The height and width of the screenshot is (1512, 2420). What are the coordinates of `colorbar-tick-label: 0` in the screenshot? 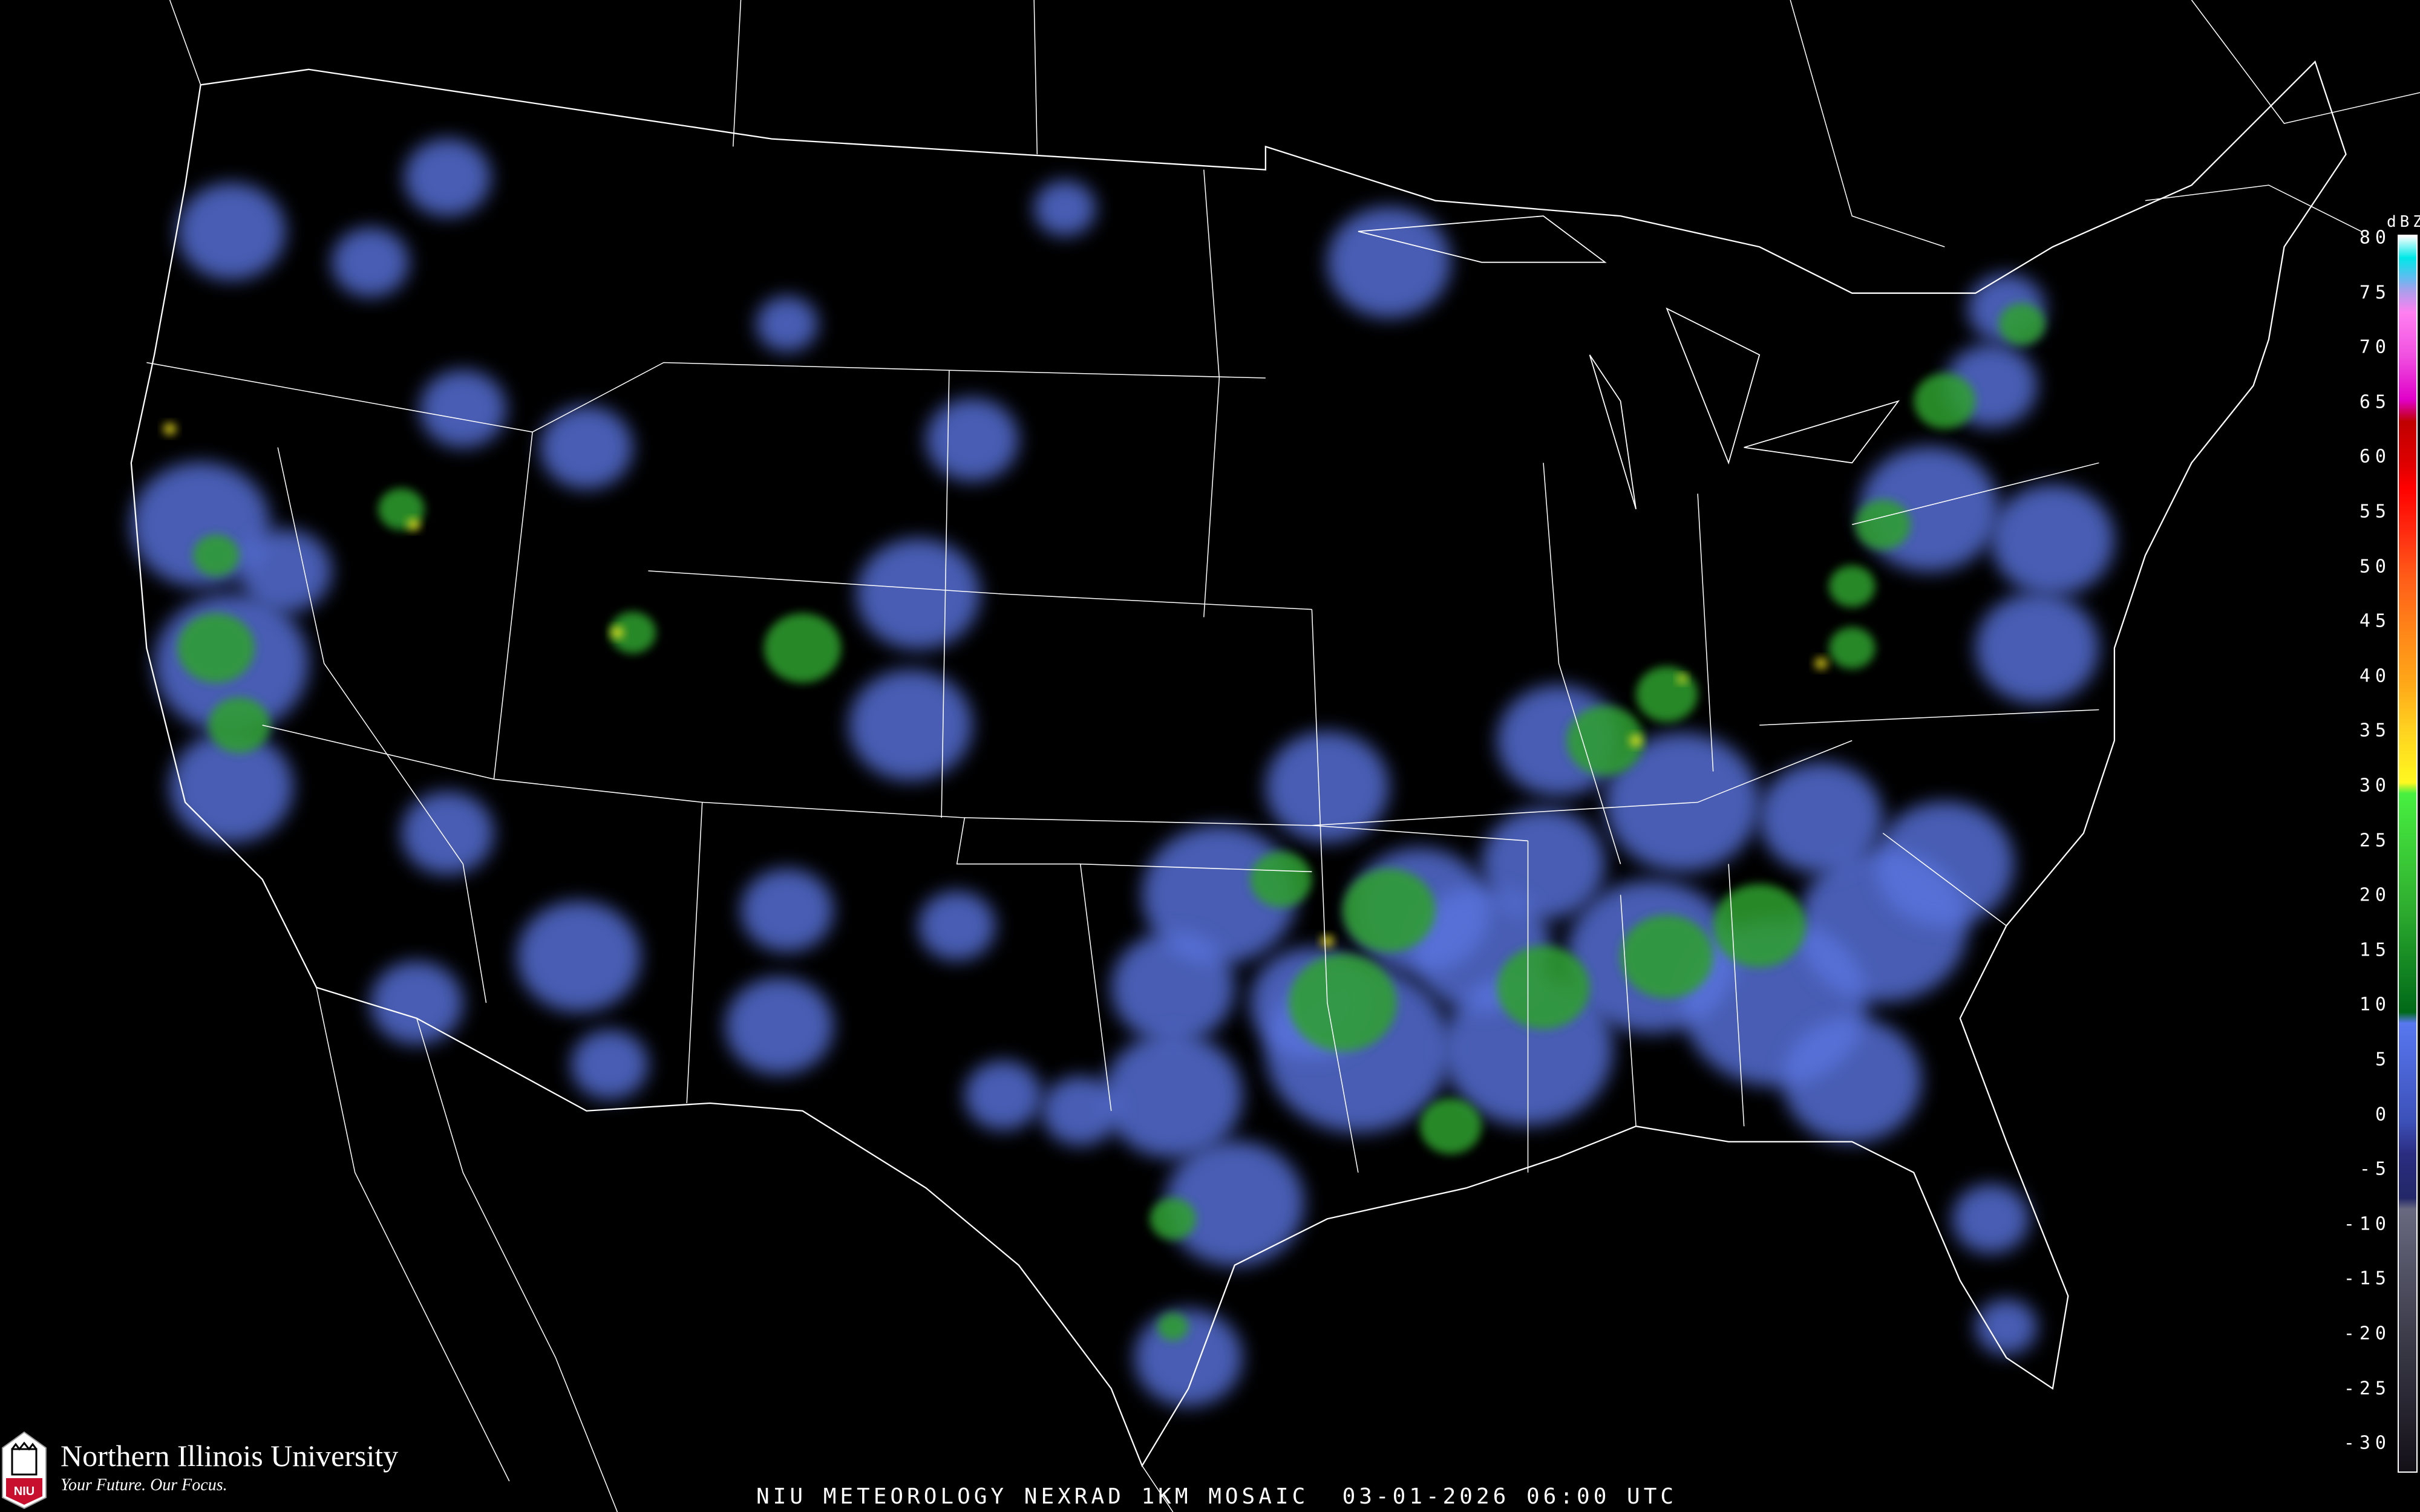 It's located at (2383, 1115).